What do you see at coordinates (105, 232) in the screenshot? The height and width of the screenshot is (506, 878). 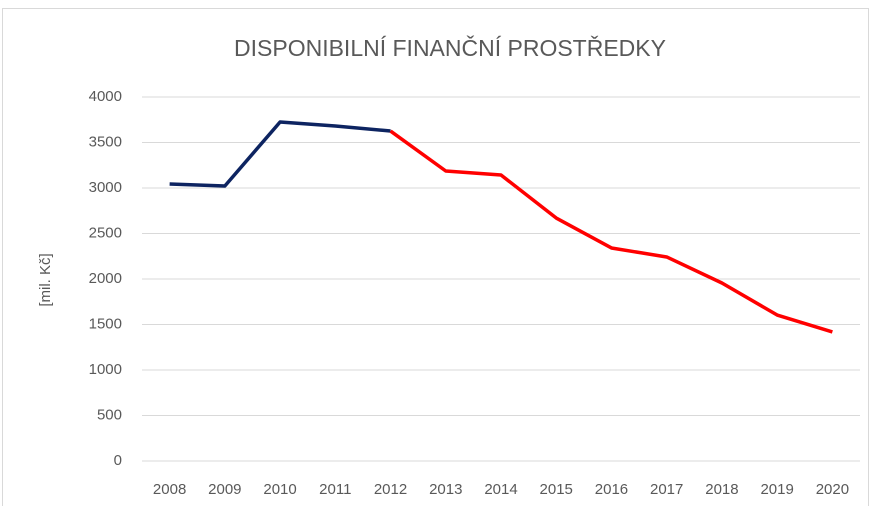 I see `y-tick-label: 2500` at bounding box center [105, 232].